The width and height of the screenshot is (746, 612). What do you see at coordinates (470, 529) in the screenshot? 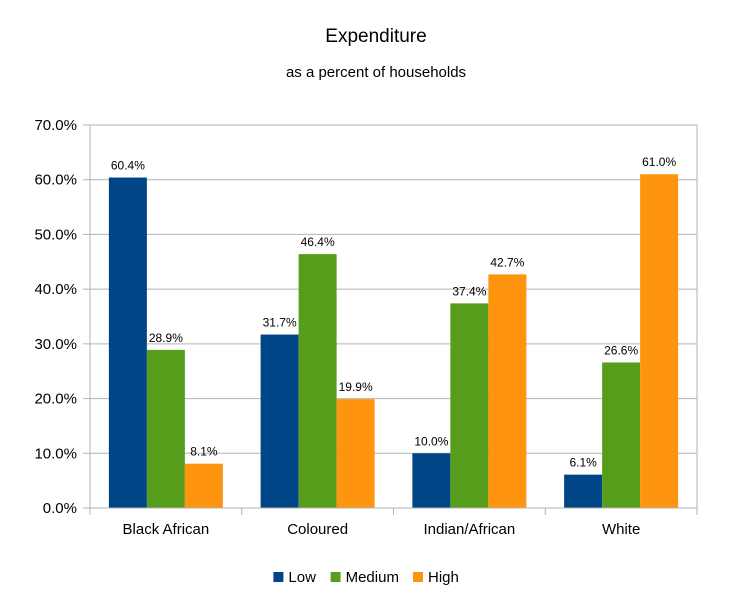
I see `x-tick-label: Indian/African` at bounding box center [470, 529].